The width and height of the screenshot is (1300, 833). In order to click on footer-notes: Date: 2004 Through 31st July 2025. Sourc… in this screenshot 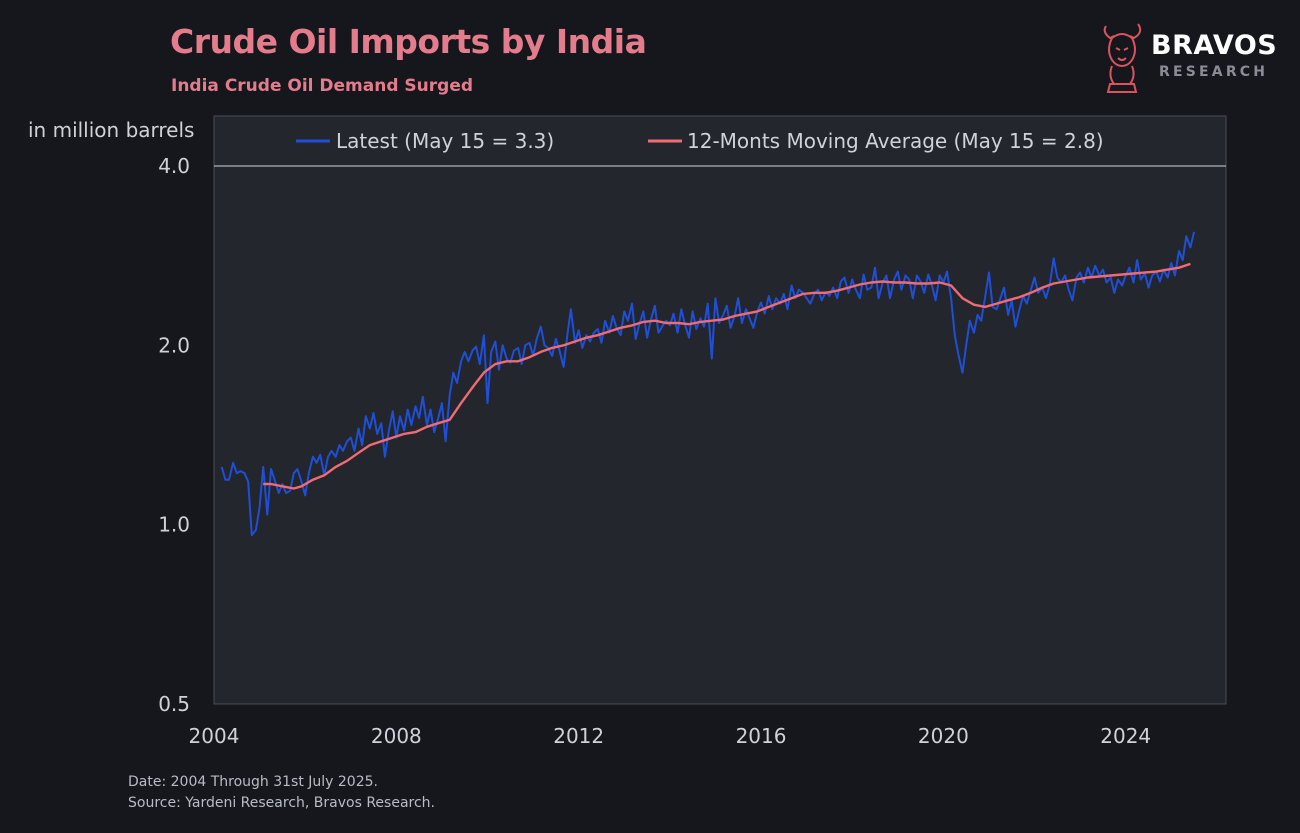, I will do `click(281, 793)`.